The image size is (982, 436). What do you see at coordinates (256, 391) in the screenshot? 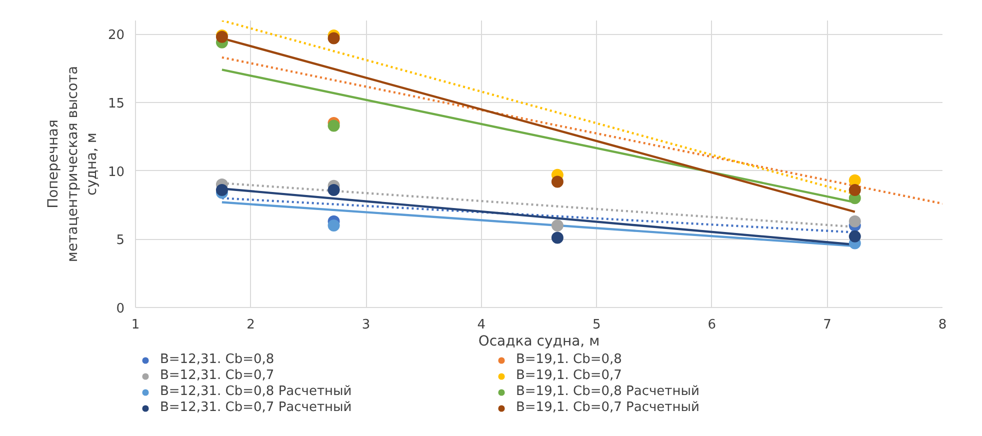
I see `legend-label: B=12,31. Cb=0,8 Расчетный` at bounding box center [256, 391].